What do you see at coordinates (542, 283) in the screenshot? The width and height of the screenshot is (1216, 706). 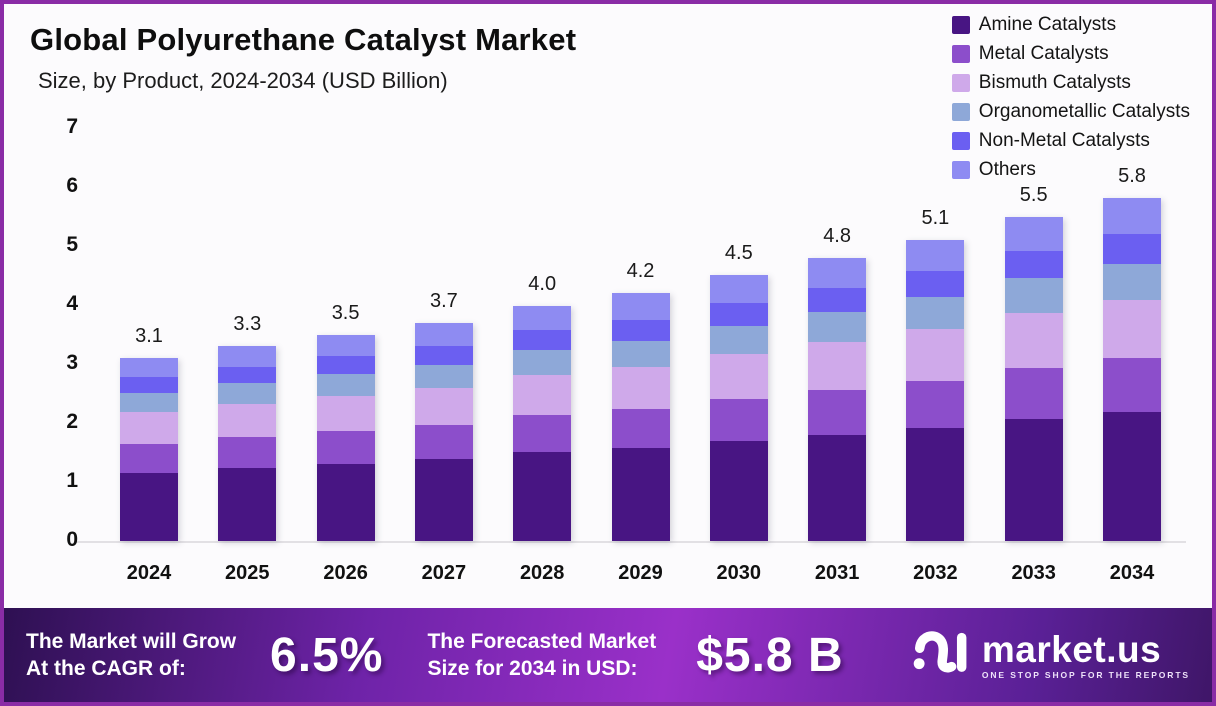 I see `bar-total-label-2028: 4.0` at bounding box center [542, 283].